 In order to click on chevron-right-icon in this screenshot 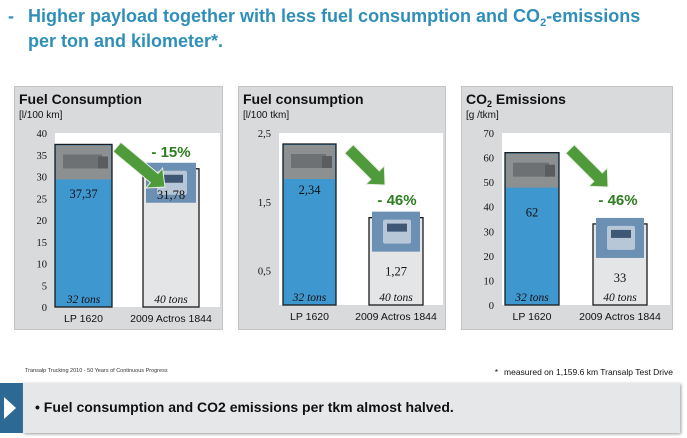, I will do `click(10, 408)`.